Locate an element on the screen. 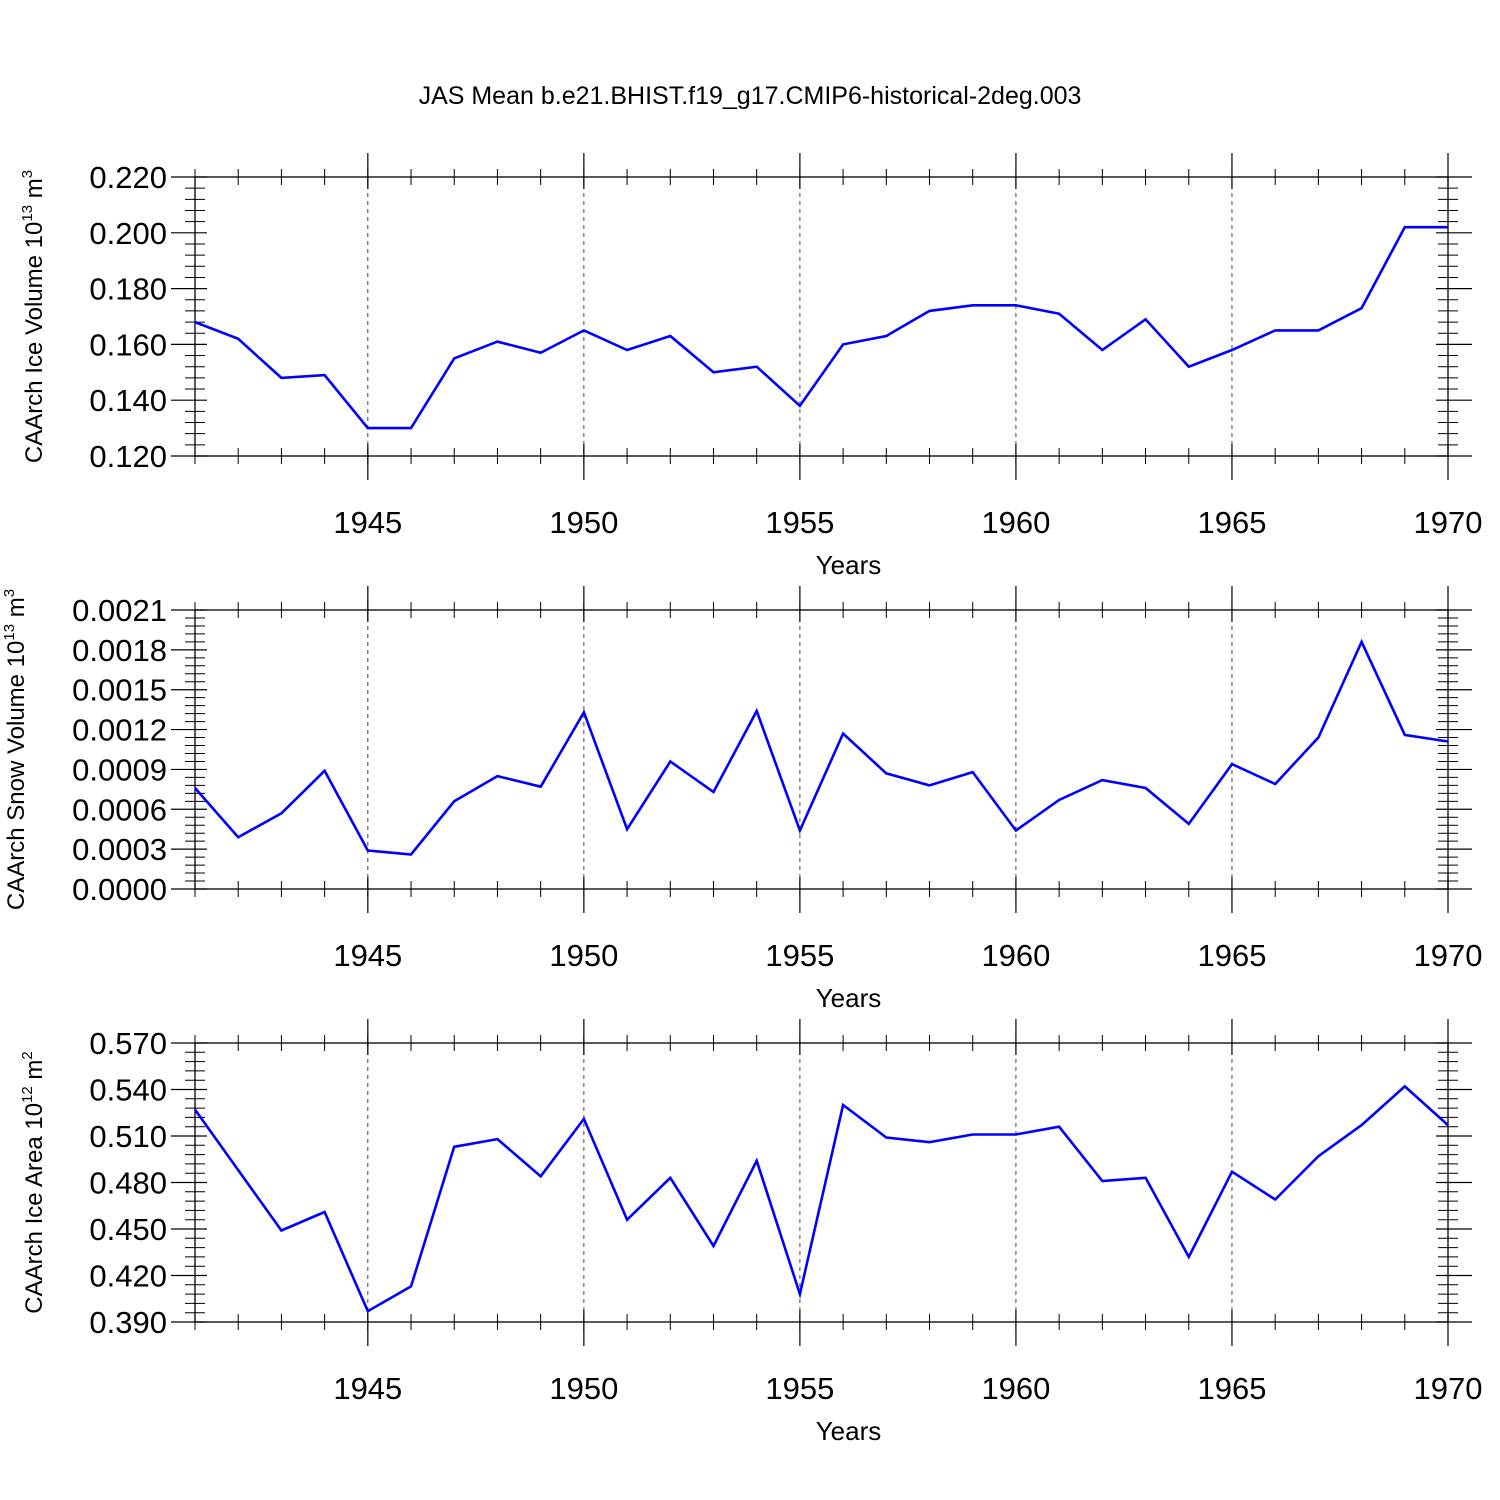 The width and height of the screenshot is (1500, 1500). y-tick-label: 0.0006 is located at coordinates (119, 809).